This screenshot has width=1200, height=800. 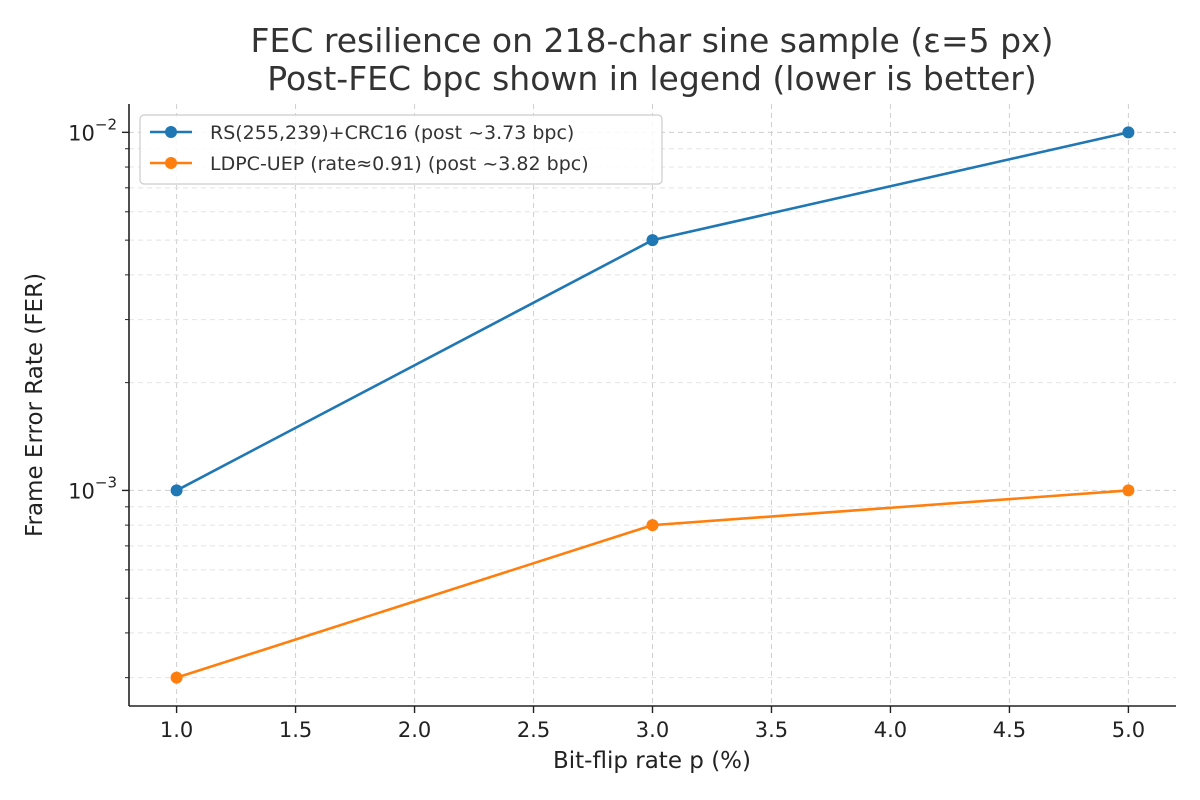 I want to click on y-axis-label: Frame Error Rate (FER), so click(x=35, y=405).